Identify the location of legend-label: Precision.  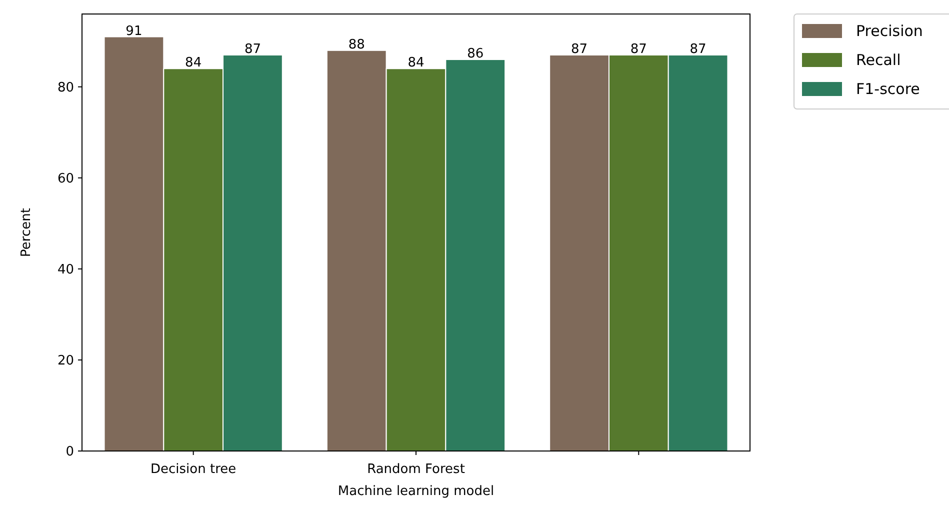
(889, 31).